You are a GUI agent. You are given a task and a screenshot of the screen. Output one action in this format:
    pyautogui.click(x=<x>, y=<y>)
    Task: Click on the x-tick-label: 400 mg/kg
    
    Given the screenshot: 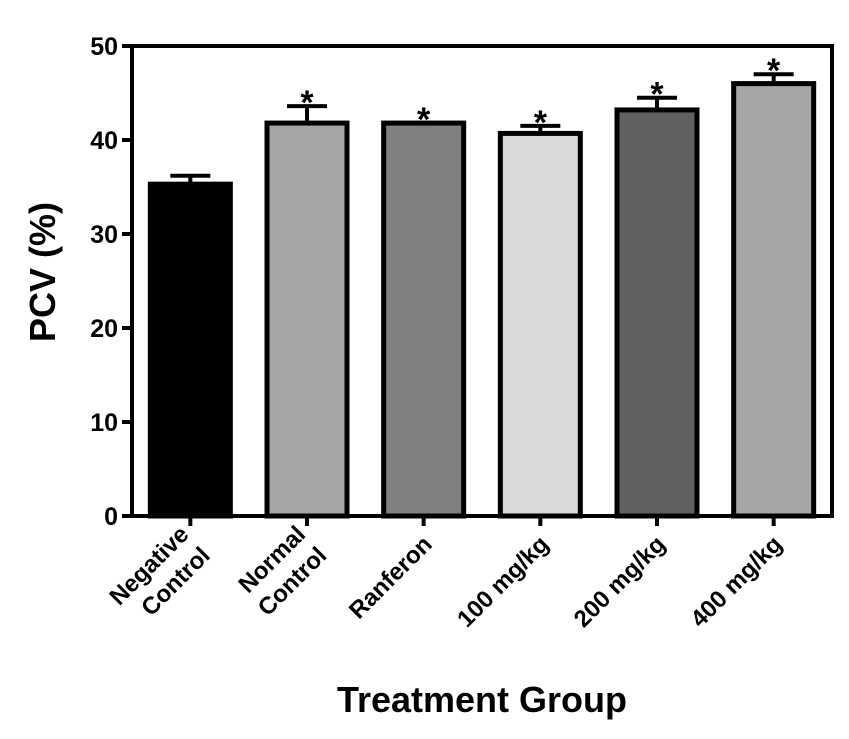 What is the action you would take?
    pyautogui.click(x=736, y=582)
    